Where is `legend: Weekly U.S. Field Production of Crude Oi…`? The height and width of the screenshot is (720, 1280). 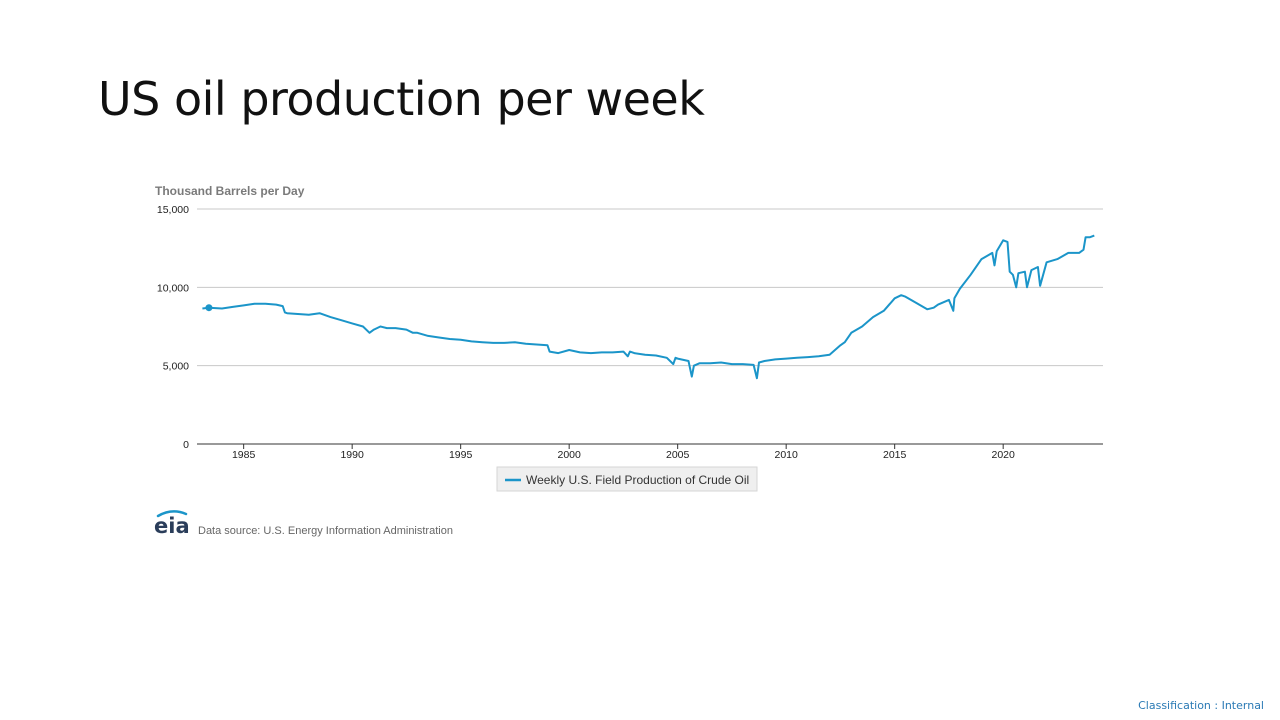 legend: Weekly U.S. Field Production of Crude Oi… is located at coordinates (627, 479).